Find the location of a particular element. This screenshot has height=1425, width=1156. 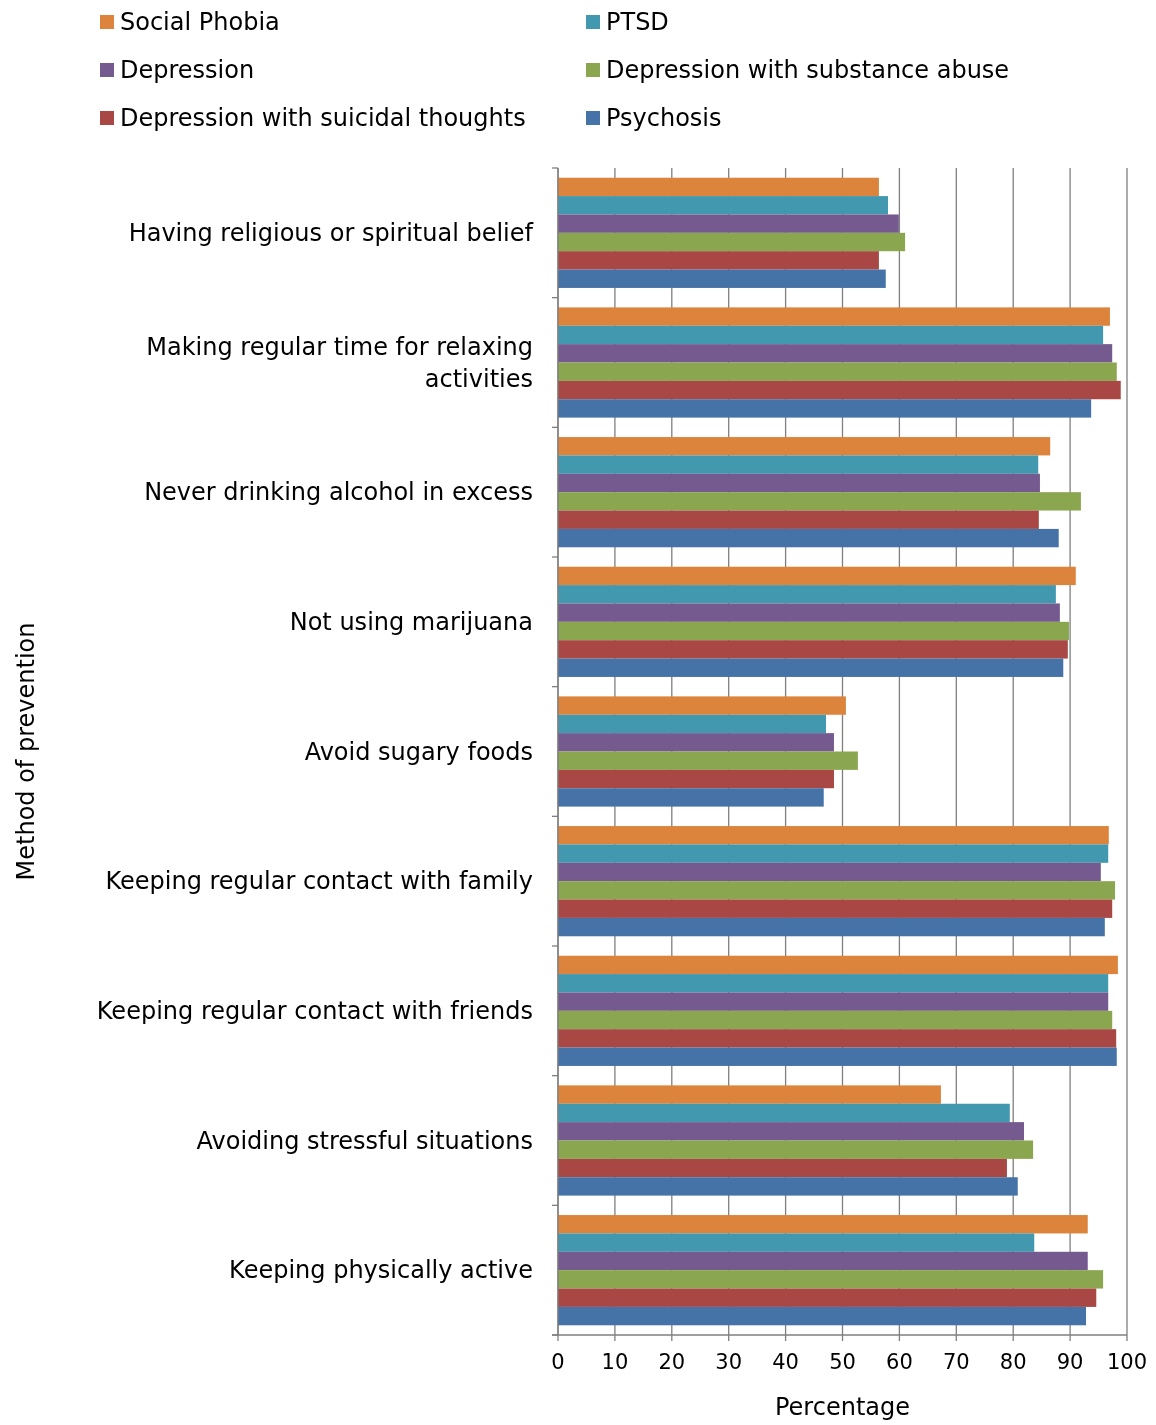

y-tick-label: Making regular time for relaxing activities is located at coordinates (339, 362).